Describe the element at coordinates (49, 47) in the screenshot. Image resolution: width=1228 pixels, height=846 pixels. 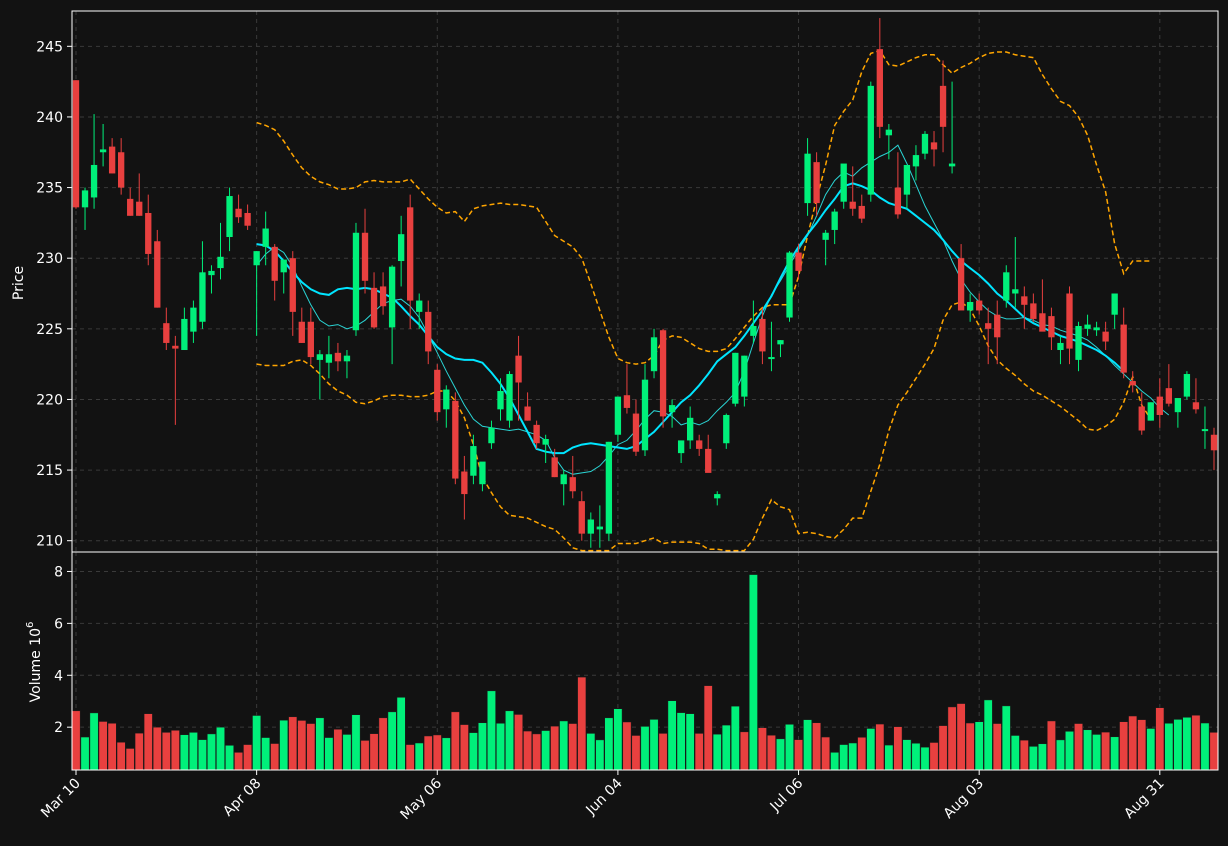
I see `price-tick-label: 245` at that location.